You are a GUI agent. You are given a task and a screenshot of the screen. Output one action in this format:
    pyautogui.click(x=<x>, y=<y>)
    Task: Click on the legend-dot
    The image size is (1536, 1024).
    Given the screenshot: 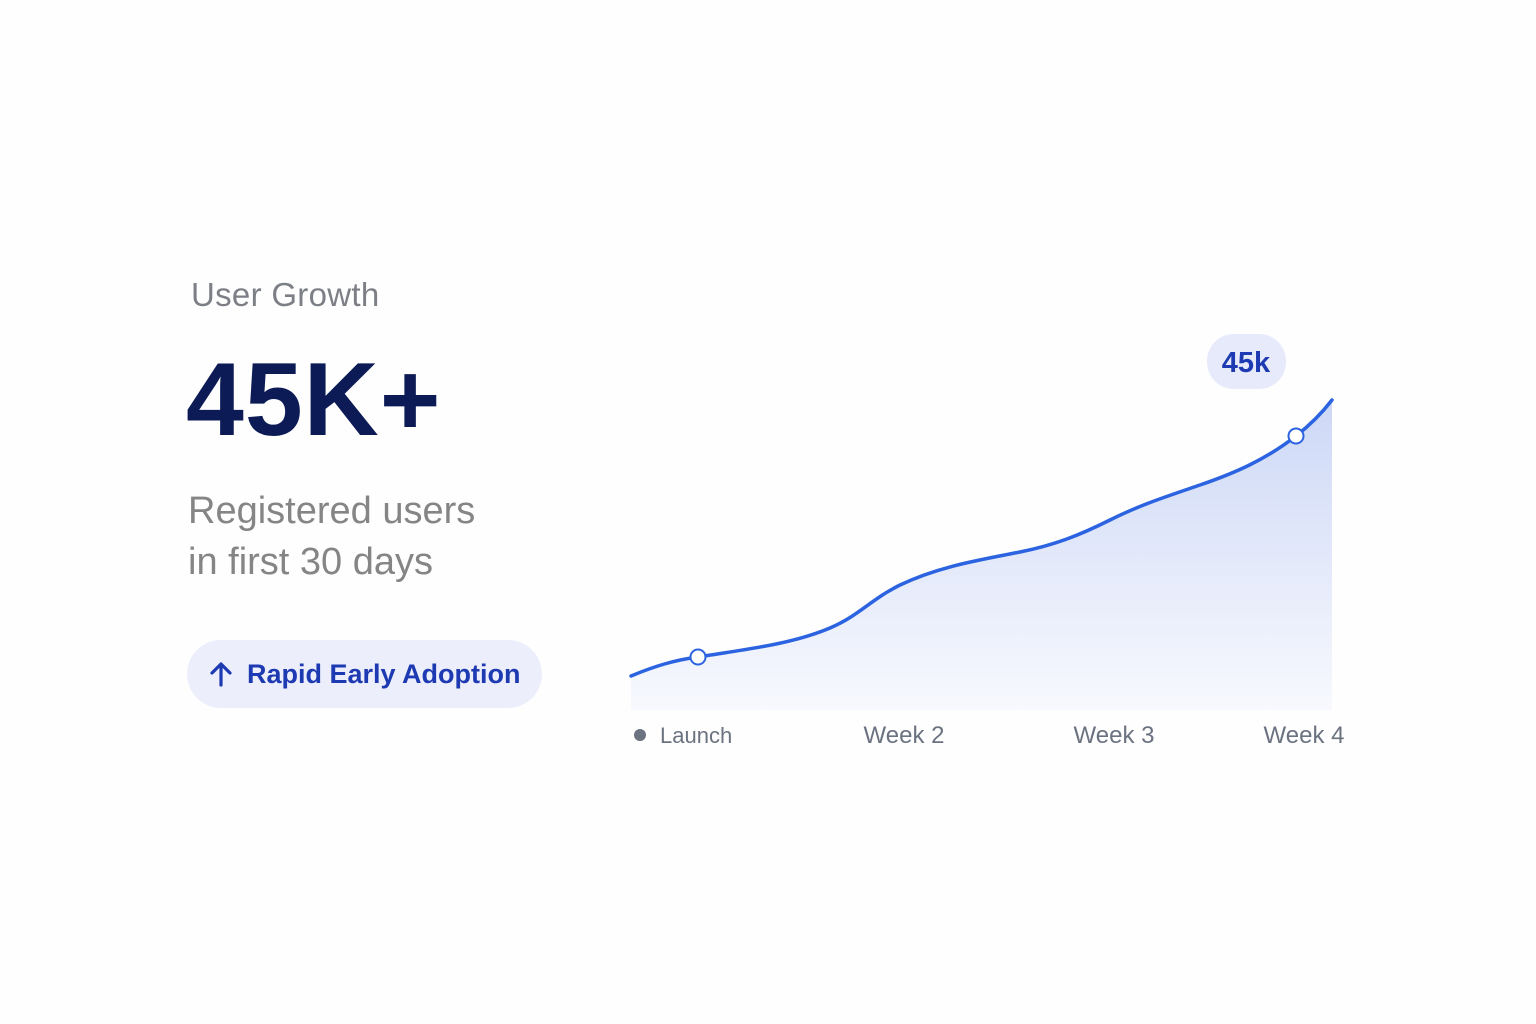 What is the action you would take?
    pyautogui.click(x=640, y=735)
    